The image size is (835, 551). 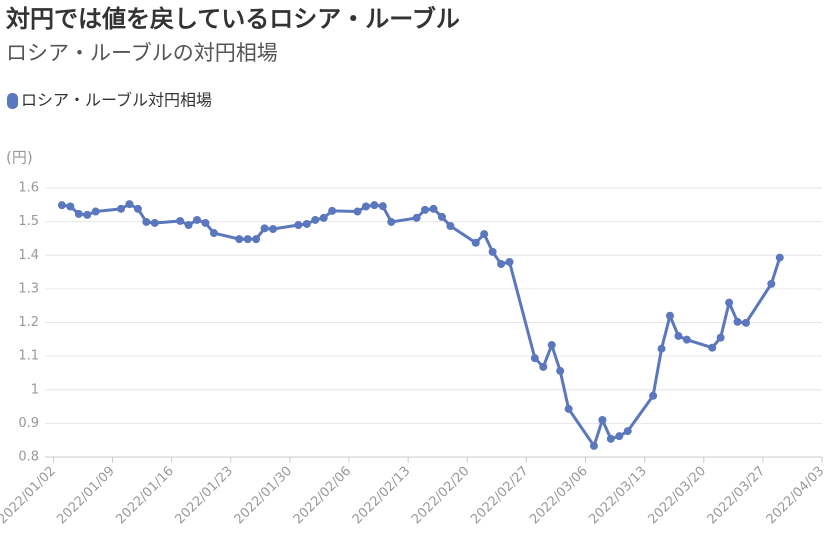 I want to click on x-tick-label: 2022/03/20, so click(x=677, y=496).